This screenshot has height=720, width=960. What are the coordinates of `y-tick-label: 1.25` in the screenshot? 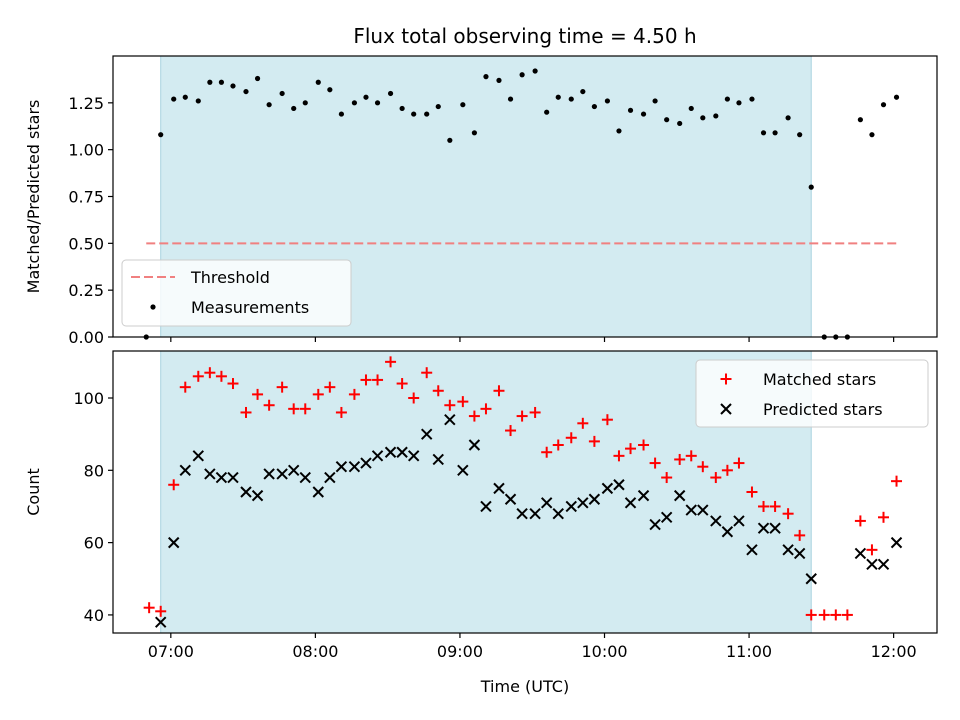 It's located at (86, 103).